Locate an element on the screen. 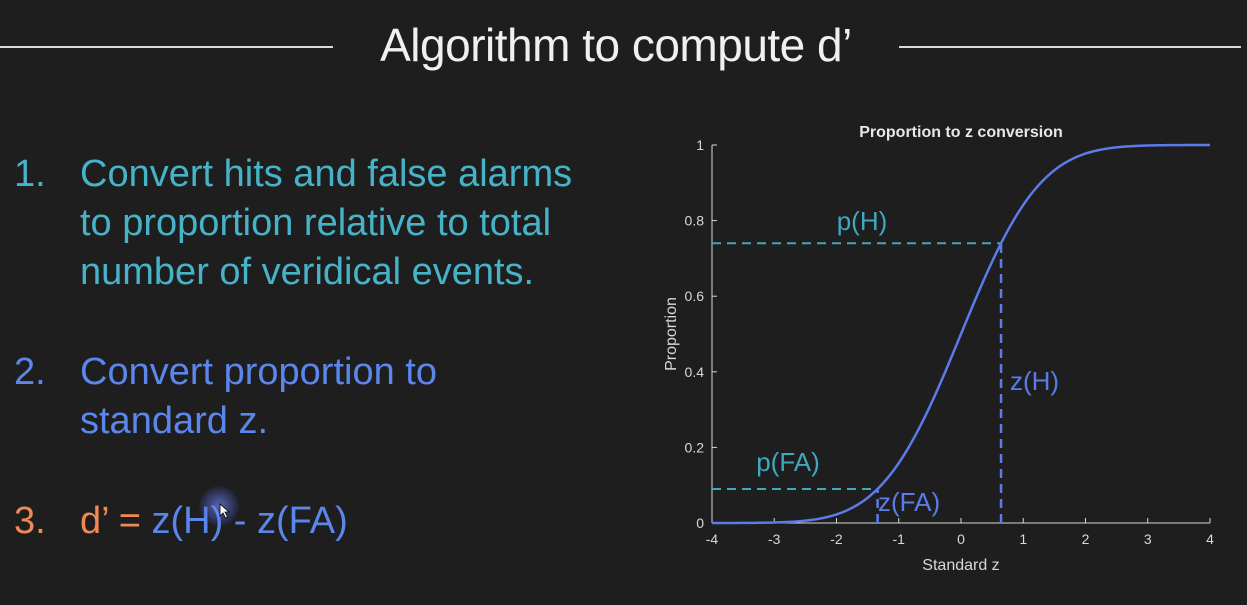 Image resolution: width=1247 pixels, height=605 pixels. annotation-p-h: p(H) is located at coordinates (862, 221).